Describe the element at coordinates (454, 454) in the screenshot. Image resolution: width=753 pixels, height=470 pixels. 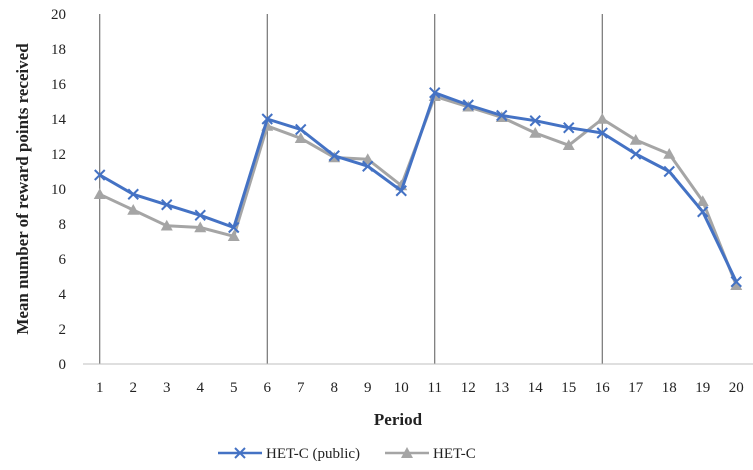
I see `legend-label-series-2: HET-C` at that location.